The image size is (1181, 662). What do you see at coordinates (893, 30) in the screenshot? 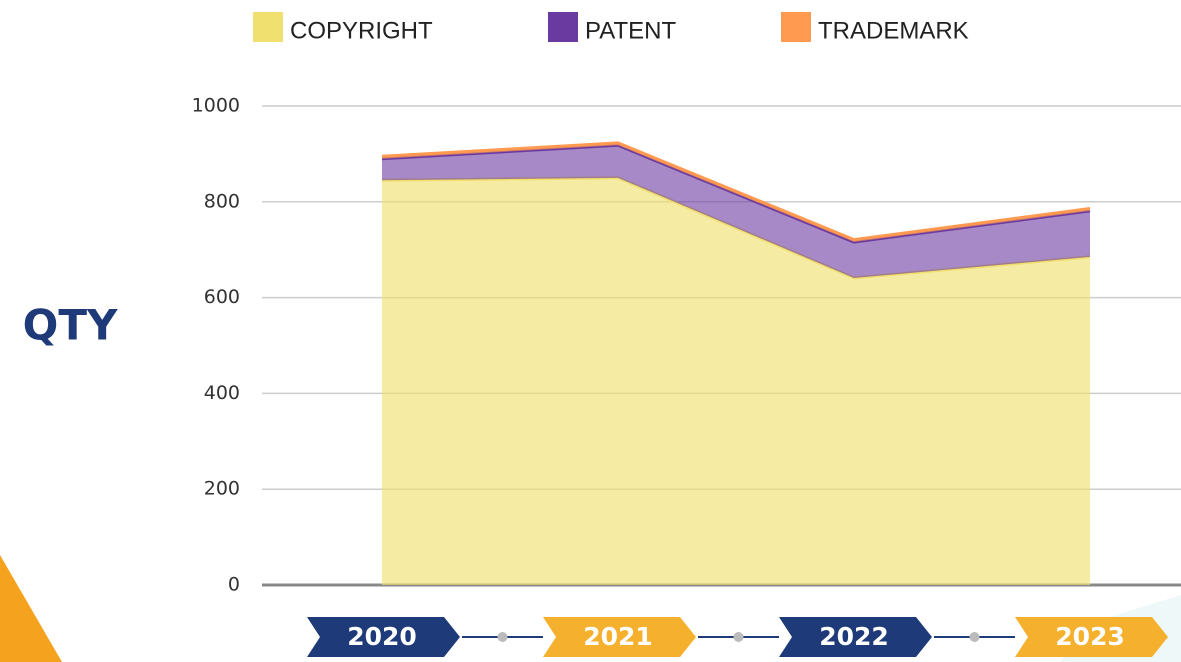
I see `legend-label: TRADEMARK` at bounding box center [893, 30].